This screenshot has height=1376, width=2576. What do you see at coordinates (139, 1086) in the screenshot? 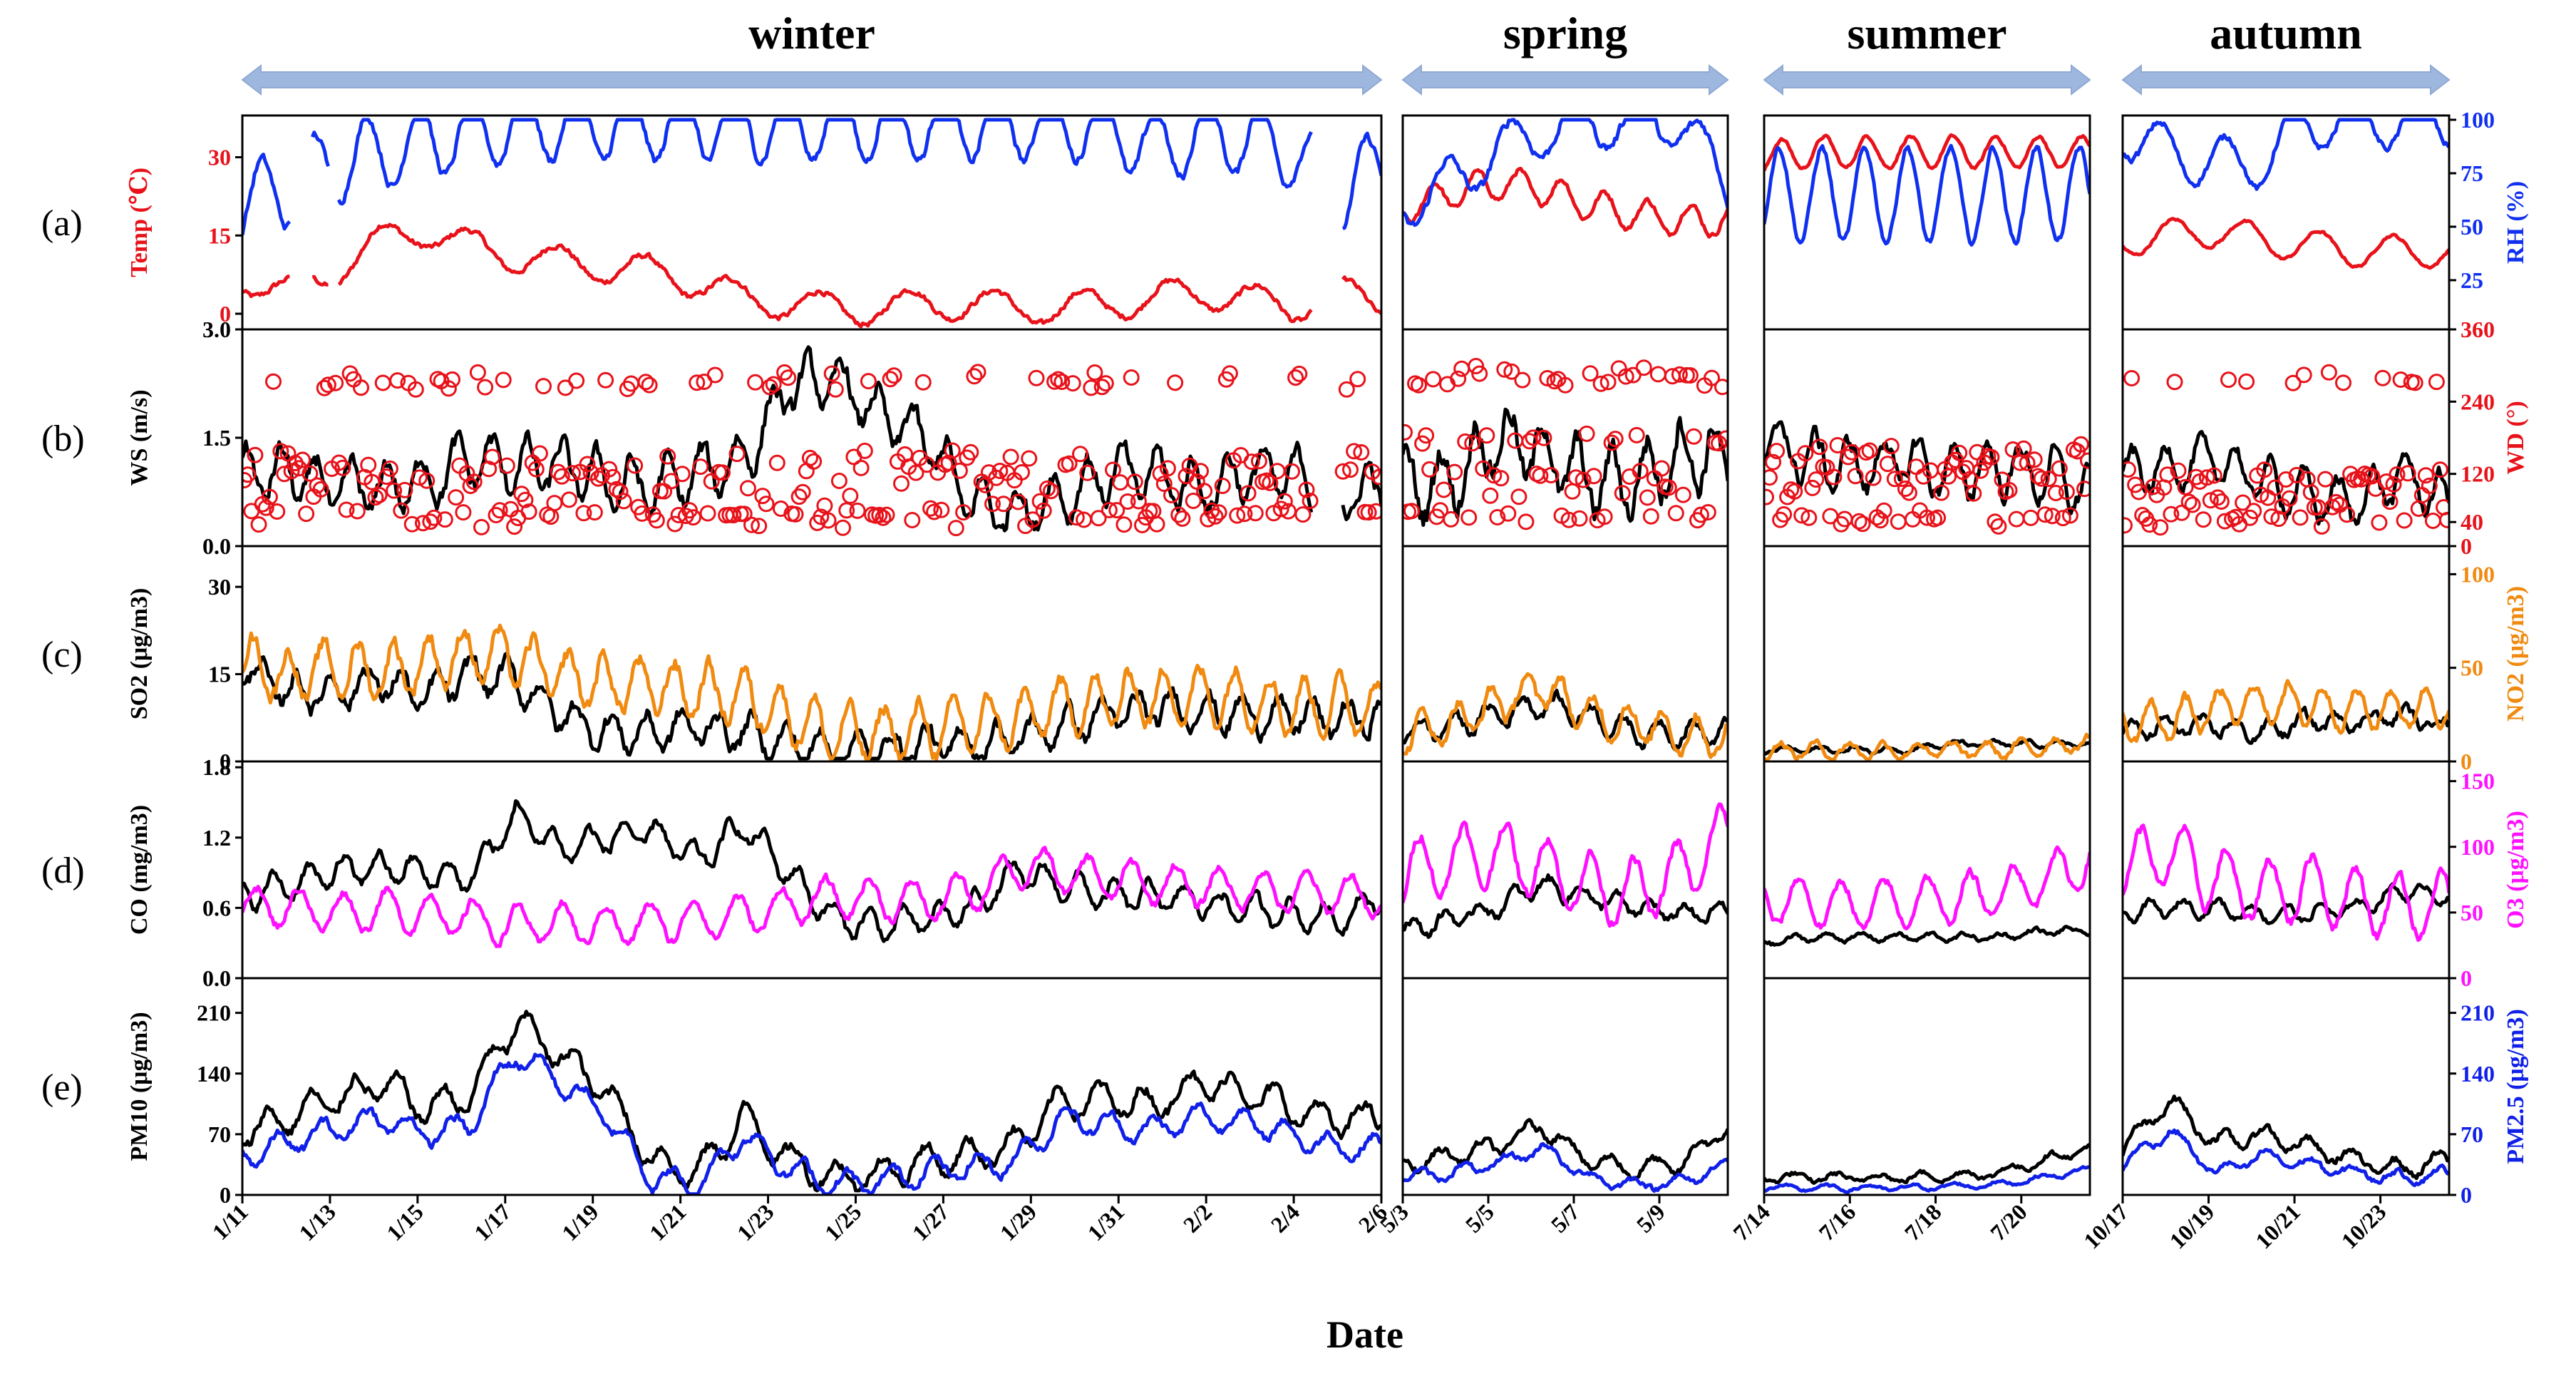
I see `left-axis-title: PM10 (μg/m3)` at bounding box center [139, 1086].